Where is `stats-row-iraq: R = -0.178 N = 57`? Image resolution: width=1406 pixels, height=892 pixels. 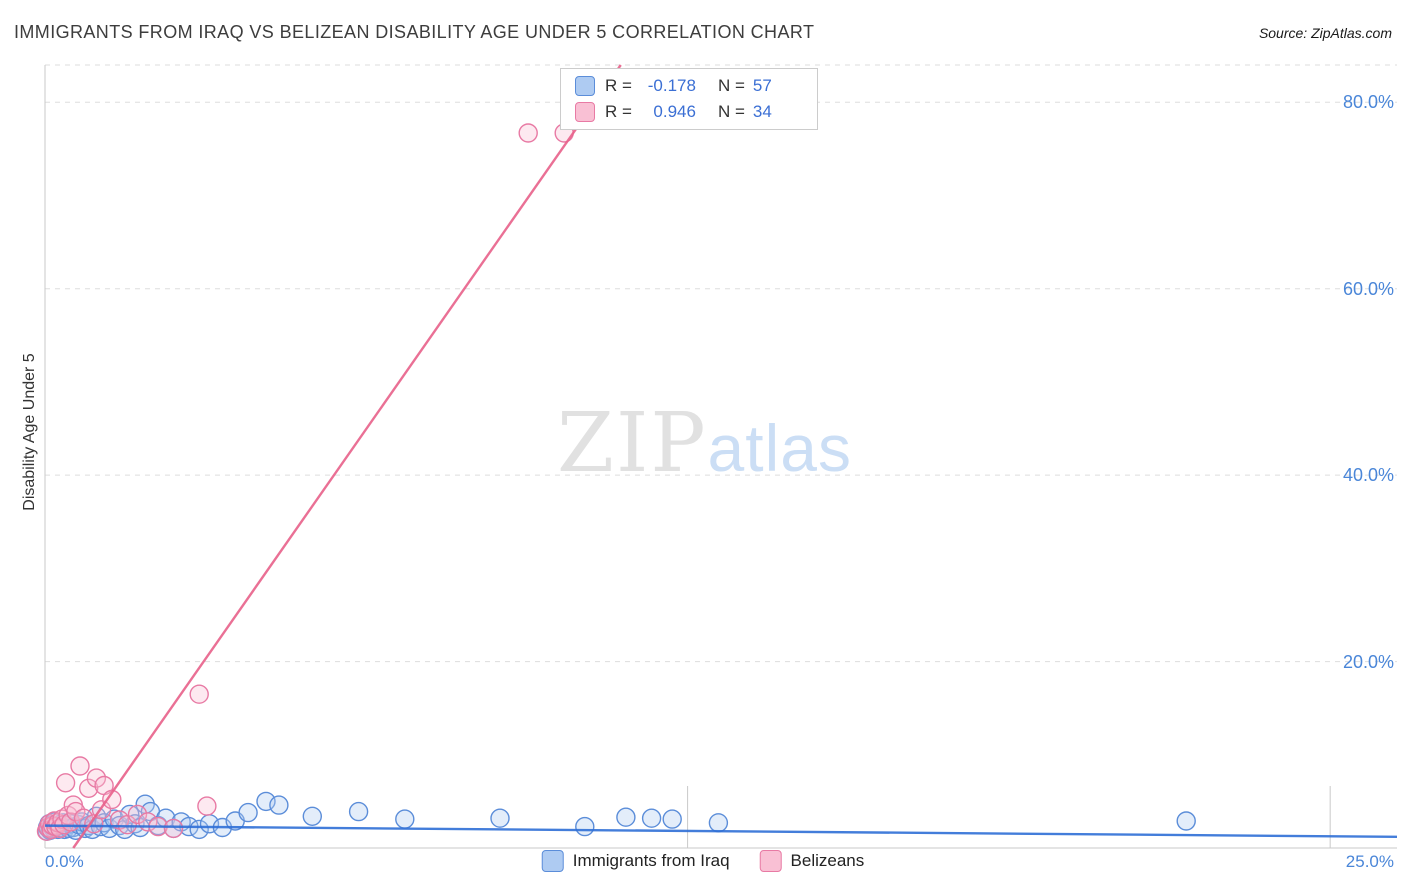 stats-row-iraq: R = -0.178 N = 57 is located at coordinates (696, 86).